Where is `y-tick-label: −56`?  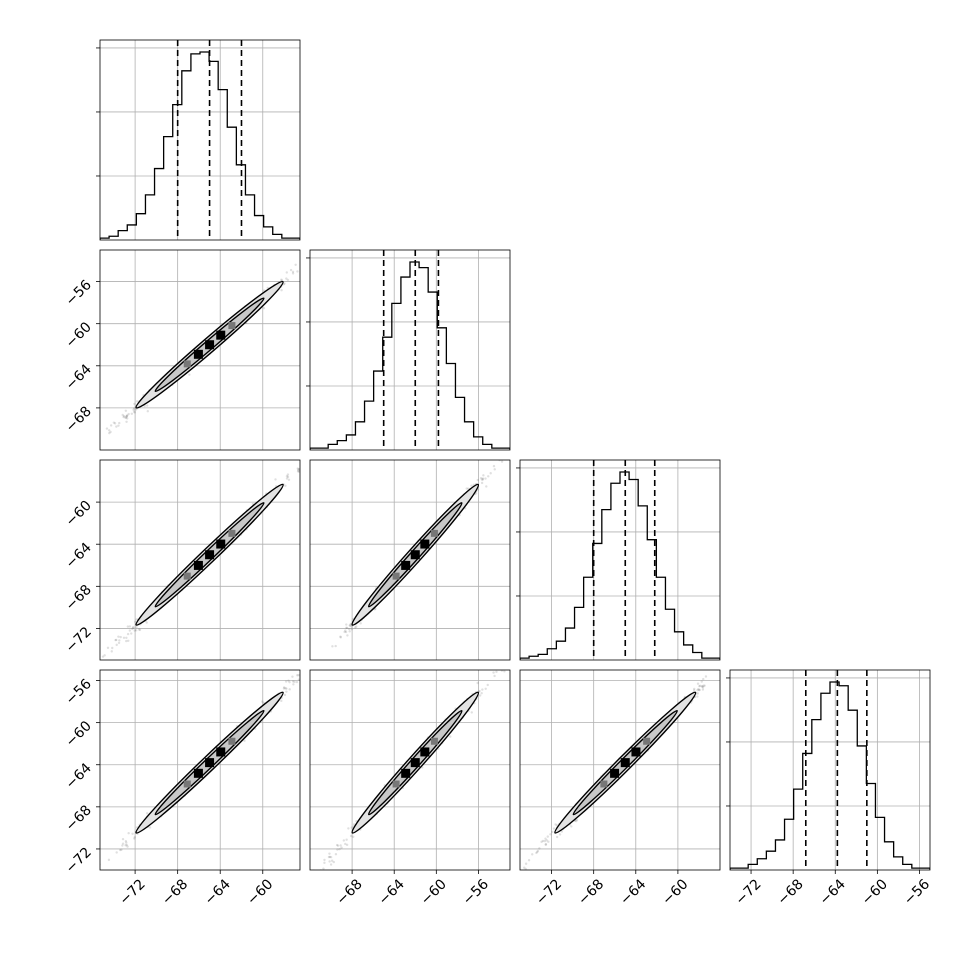 y-tick-label: −56 is located at coordinates (79, 293).